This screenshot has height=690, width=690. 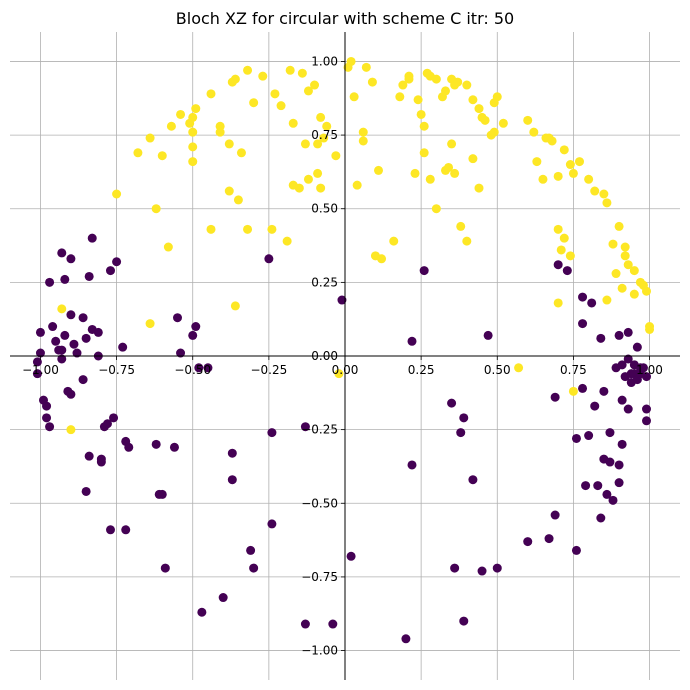 I want to click on y-tick-label: −0.75, so click(x=319, y=577).